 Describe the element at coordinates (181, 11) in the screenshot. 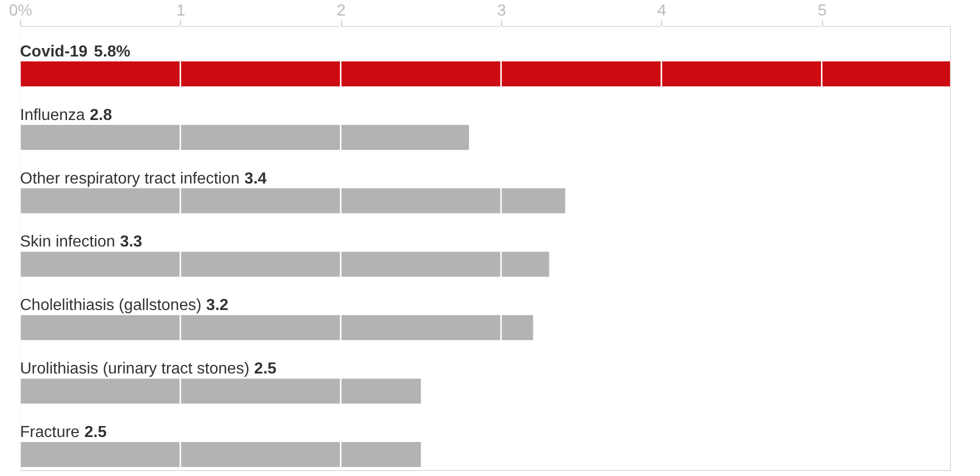

I see `x-tick-label: 1` at that location.